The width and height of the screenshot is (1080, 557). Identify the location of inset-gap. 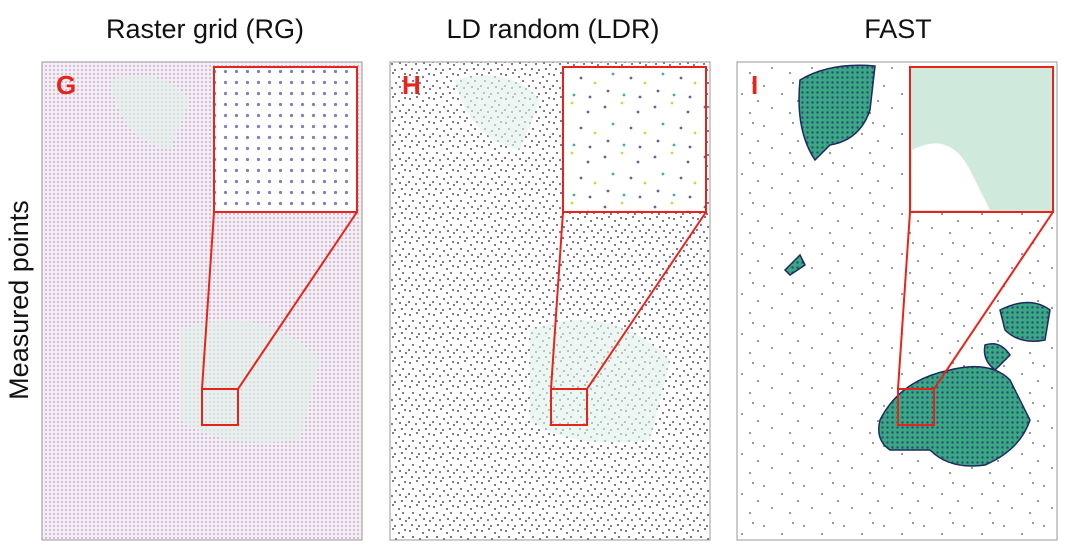
(951, 176).